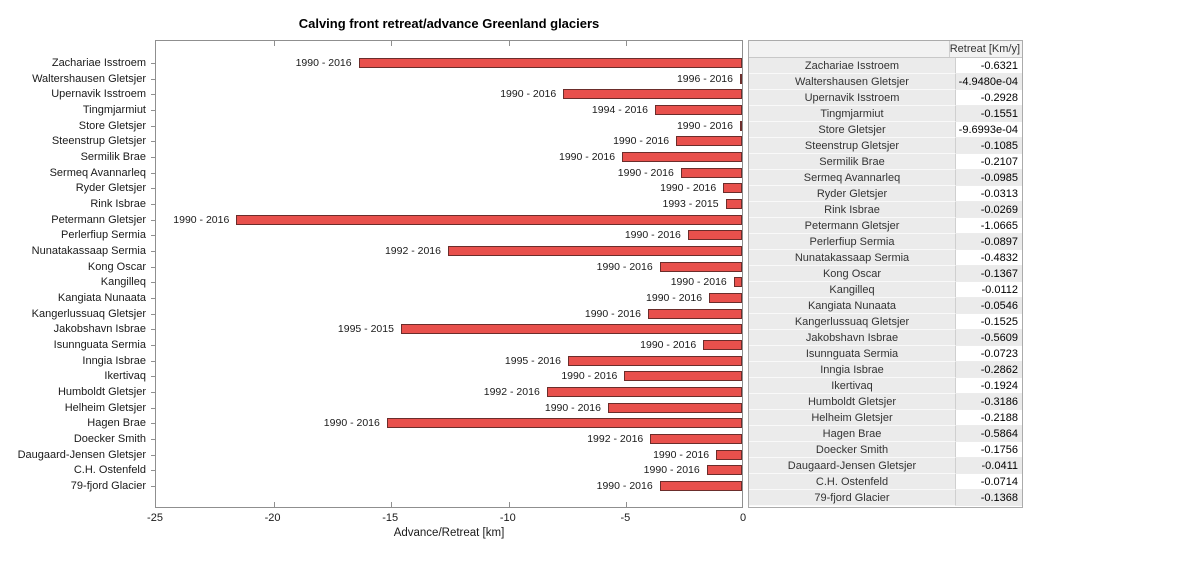 The width and height of the screenshot is (1200, 585). What do you see at coordinates (852, 386) in the screenshot?
I see `table-cell-glacier: Ikertivaq` at bounding box center [852, 386].